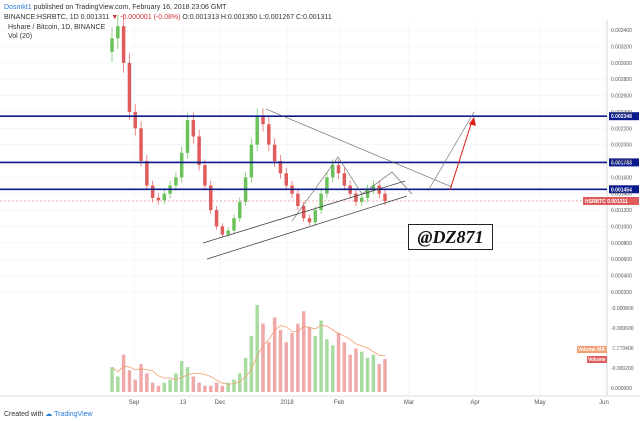 This screenshot has width=640, height=421. Describe the element at coordinates (621, 195) in the screenshot. I see `y-tick-label: 0.001400` at that location.